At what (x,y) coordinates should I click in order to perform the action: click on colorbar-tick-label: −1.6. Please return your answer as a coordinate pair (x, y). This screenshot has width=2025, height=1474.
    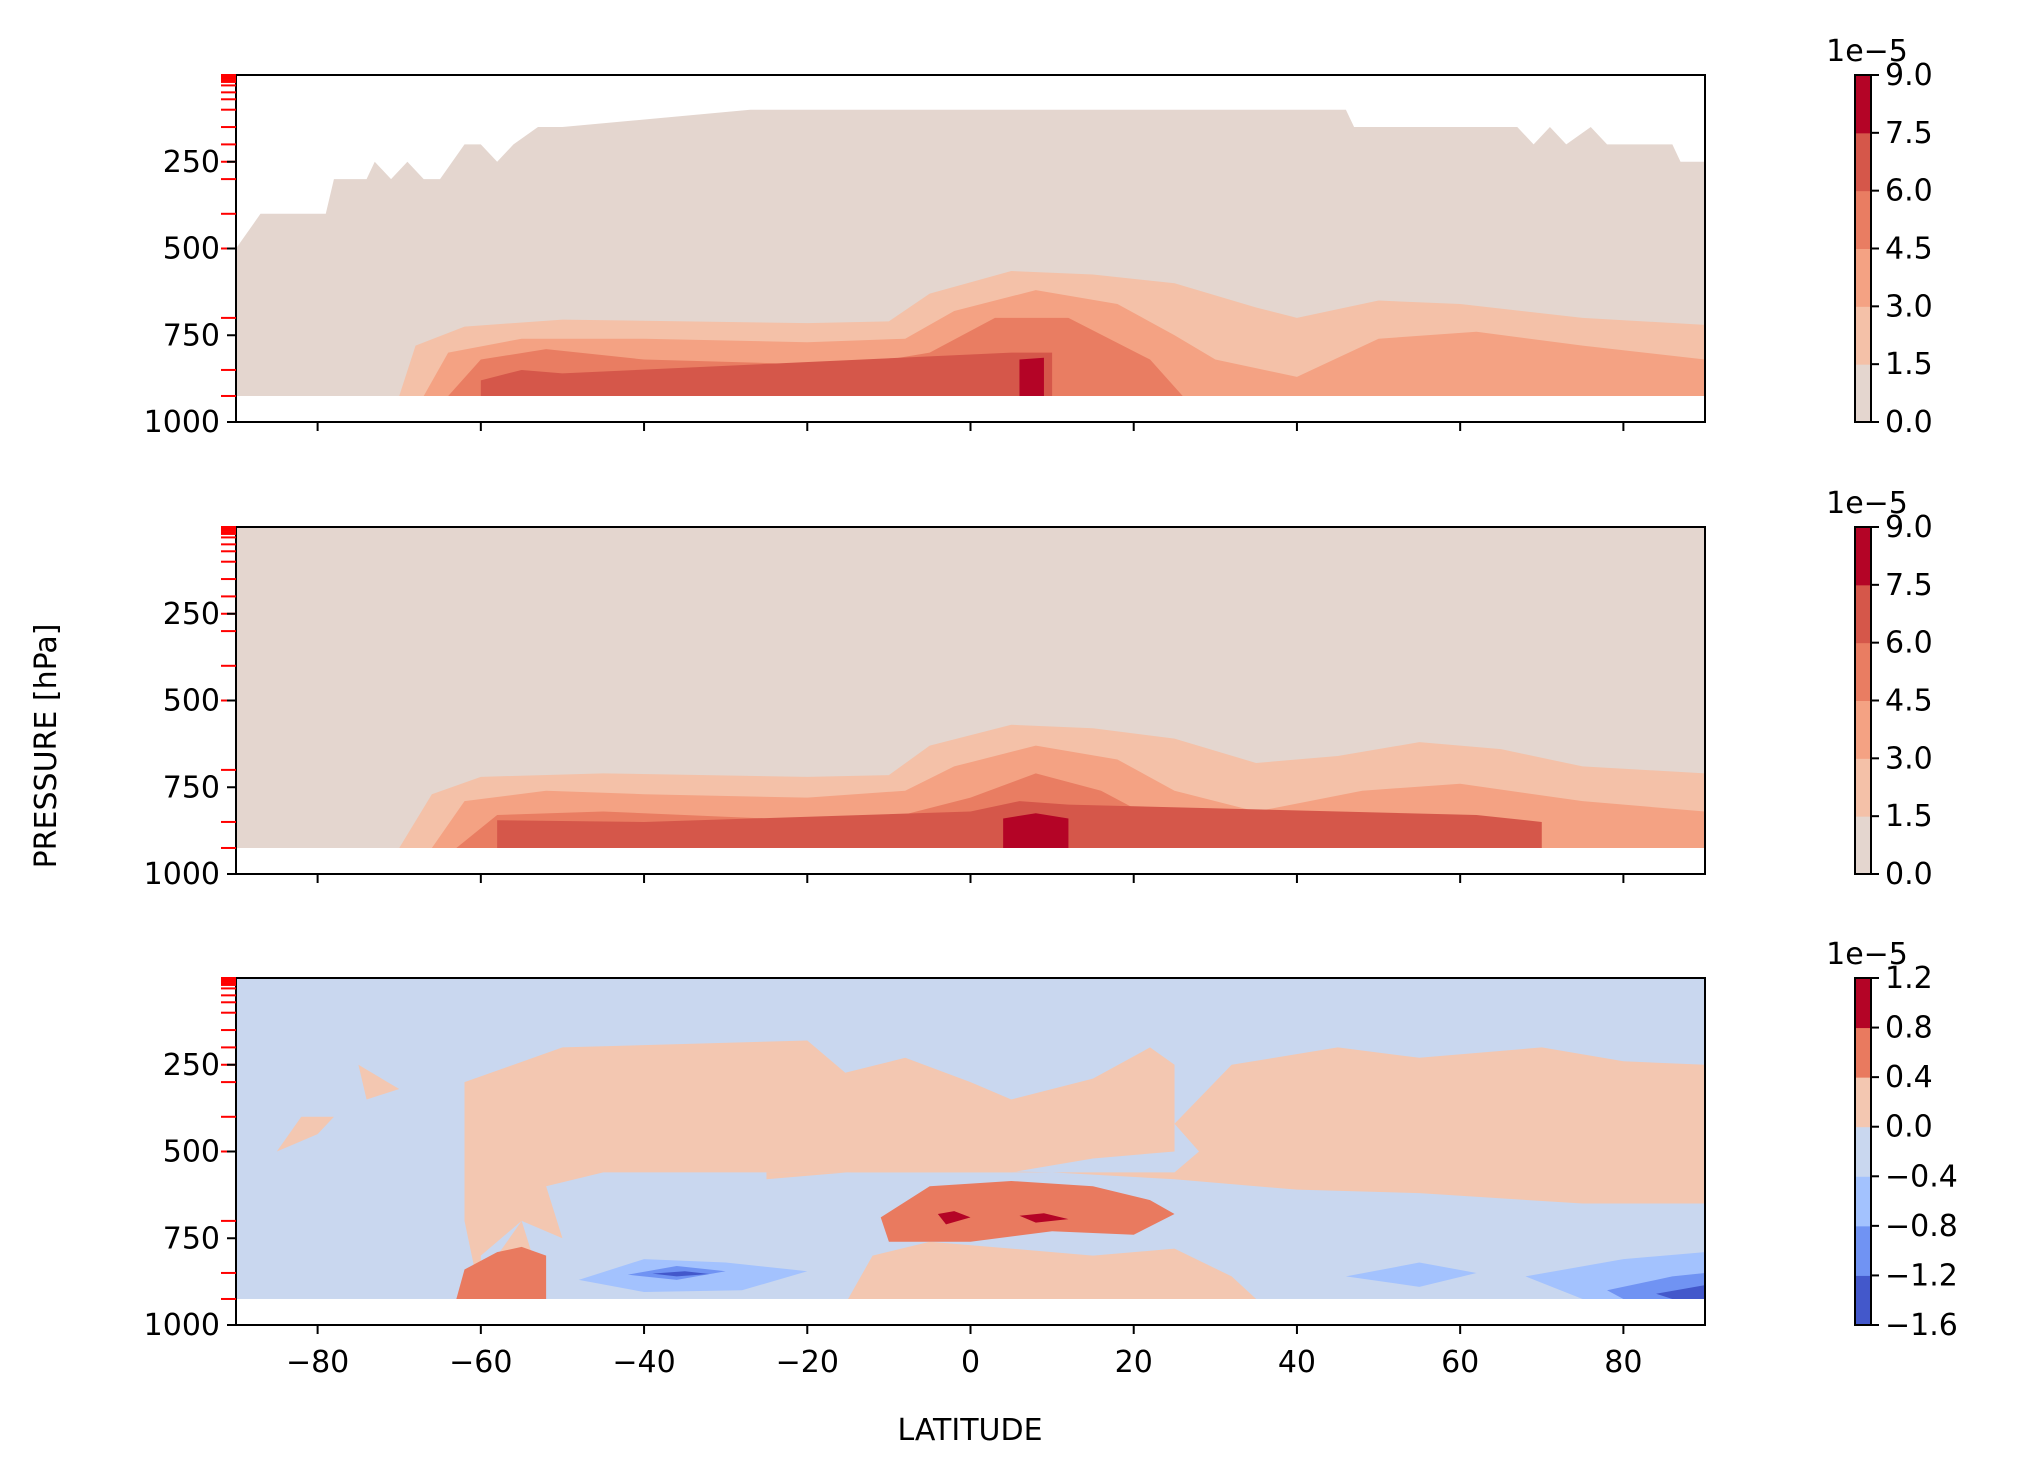
    Looking at the image, I should click on (1921, 1325).